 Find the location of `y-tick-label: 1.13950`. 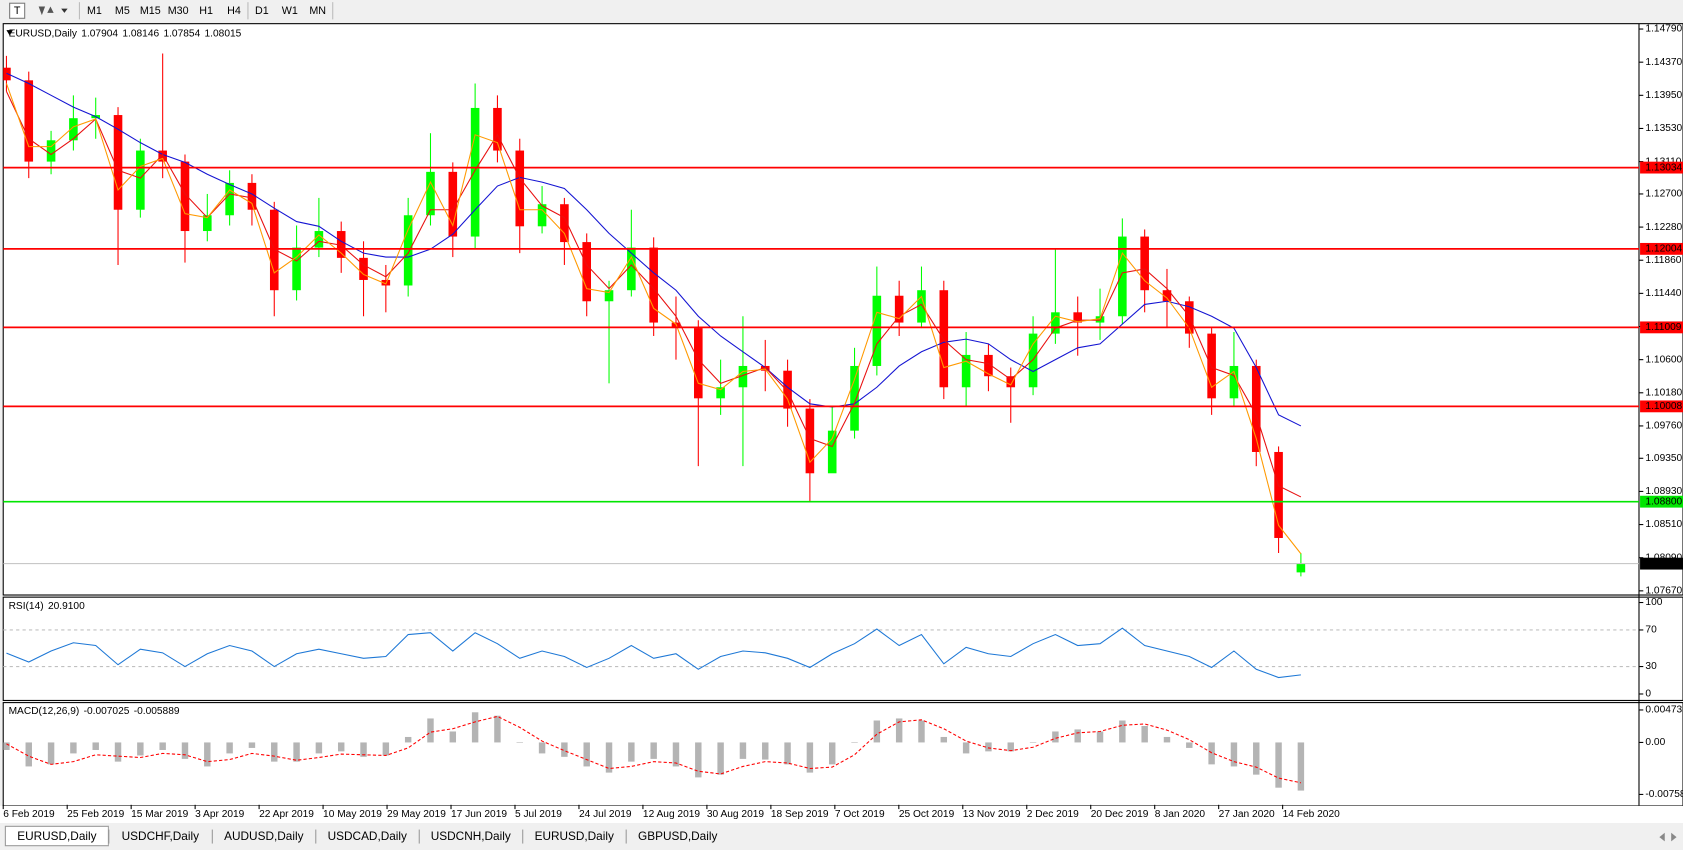

y-tick-label: 1.13950 is located at coordinates (1663, 95).